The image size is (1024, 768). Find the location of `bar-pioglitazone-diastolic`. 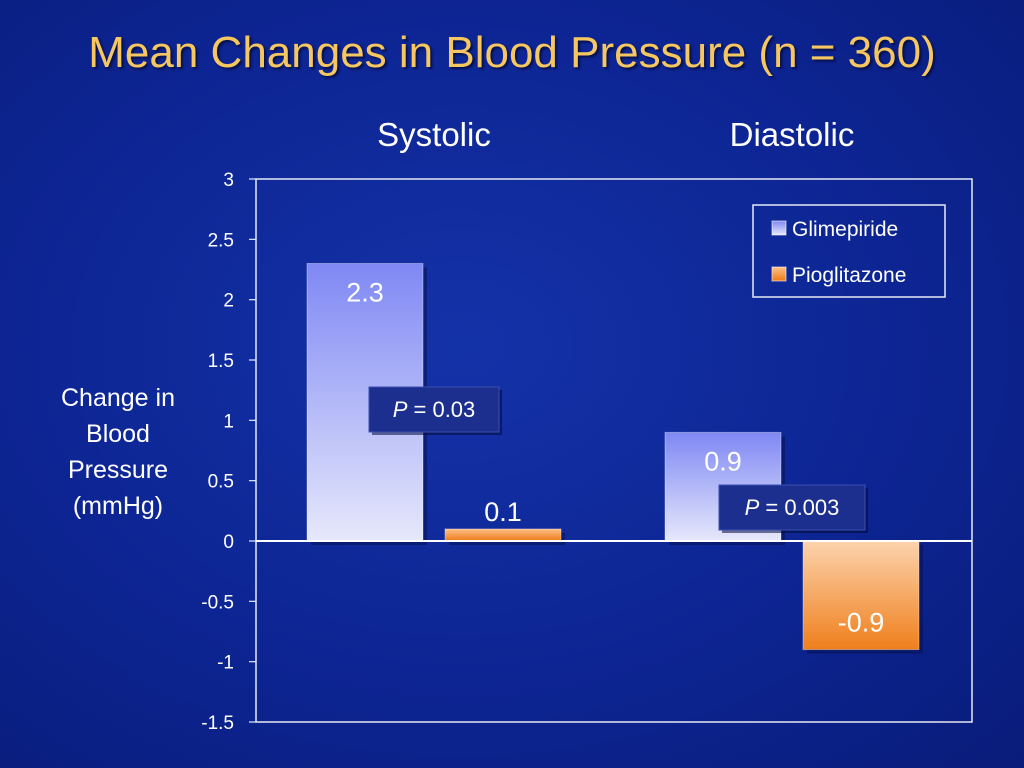

bar-pioglitazone-diastolic is located at coordinates (861, 595).